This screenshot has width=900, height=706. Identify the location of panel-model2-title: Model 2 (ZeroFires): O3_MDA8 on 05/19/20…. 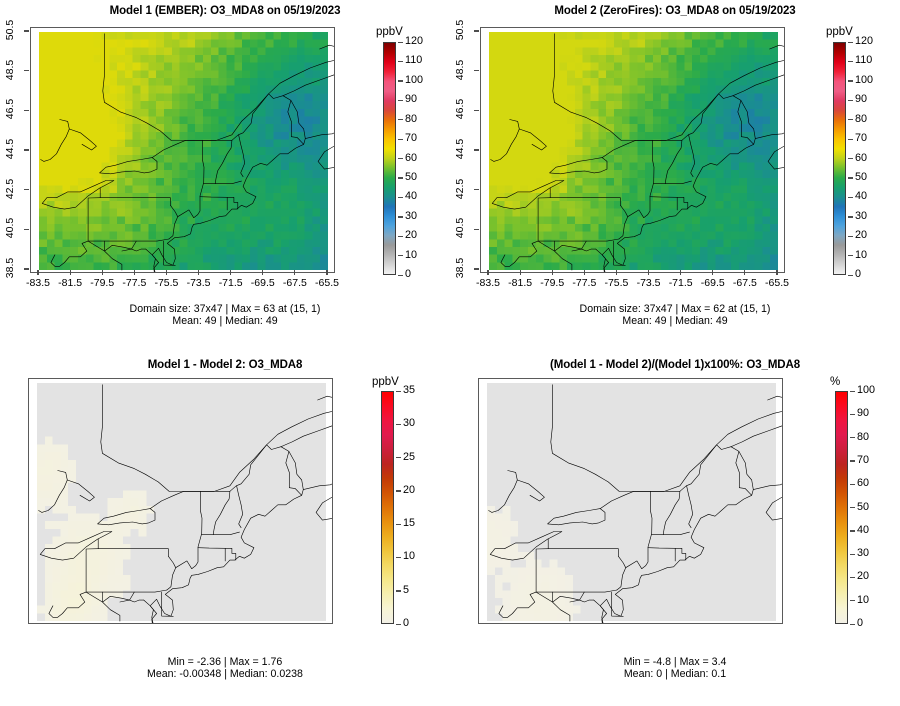
(675, 11).